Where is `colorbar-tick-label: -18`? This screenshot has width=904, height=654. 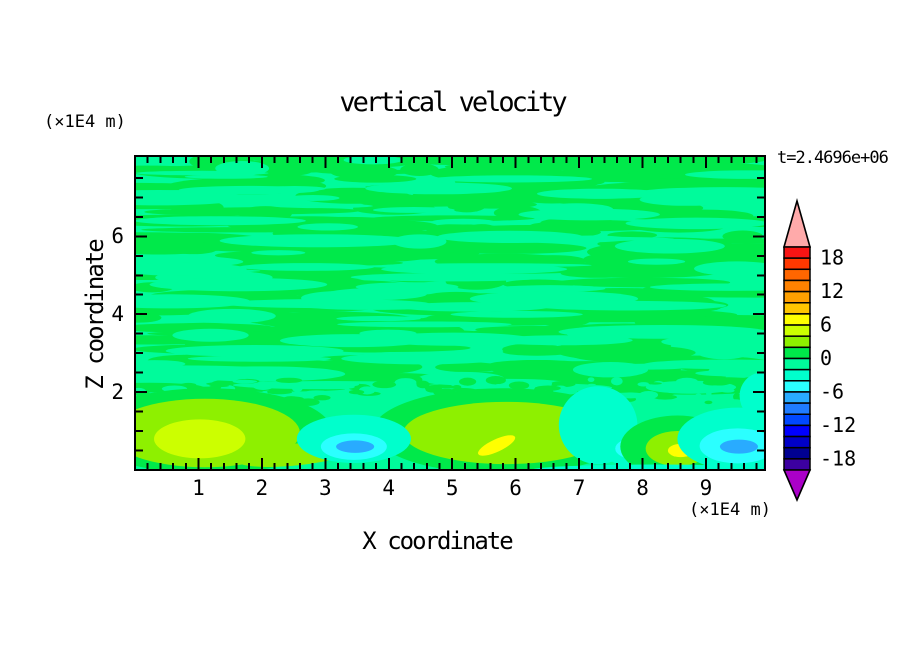
colorbar-tick-label: -18 is located at coordinates (838, 458).